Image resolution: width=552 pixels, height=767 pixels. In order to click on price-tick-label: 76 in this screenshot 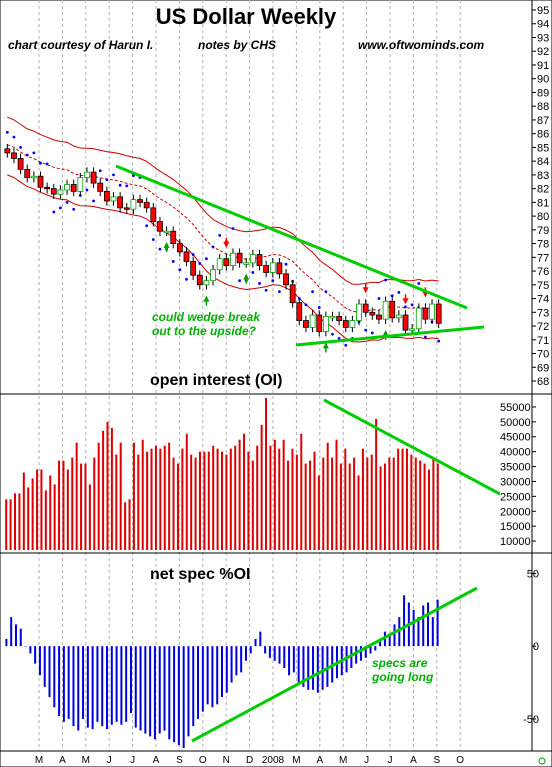, I will do `click(543, 272)`.